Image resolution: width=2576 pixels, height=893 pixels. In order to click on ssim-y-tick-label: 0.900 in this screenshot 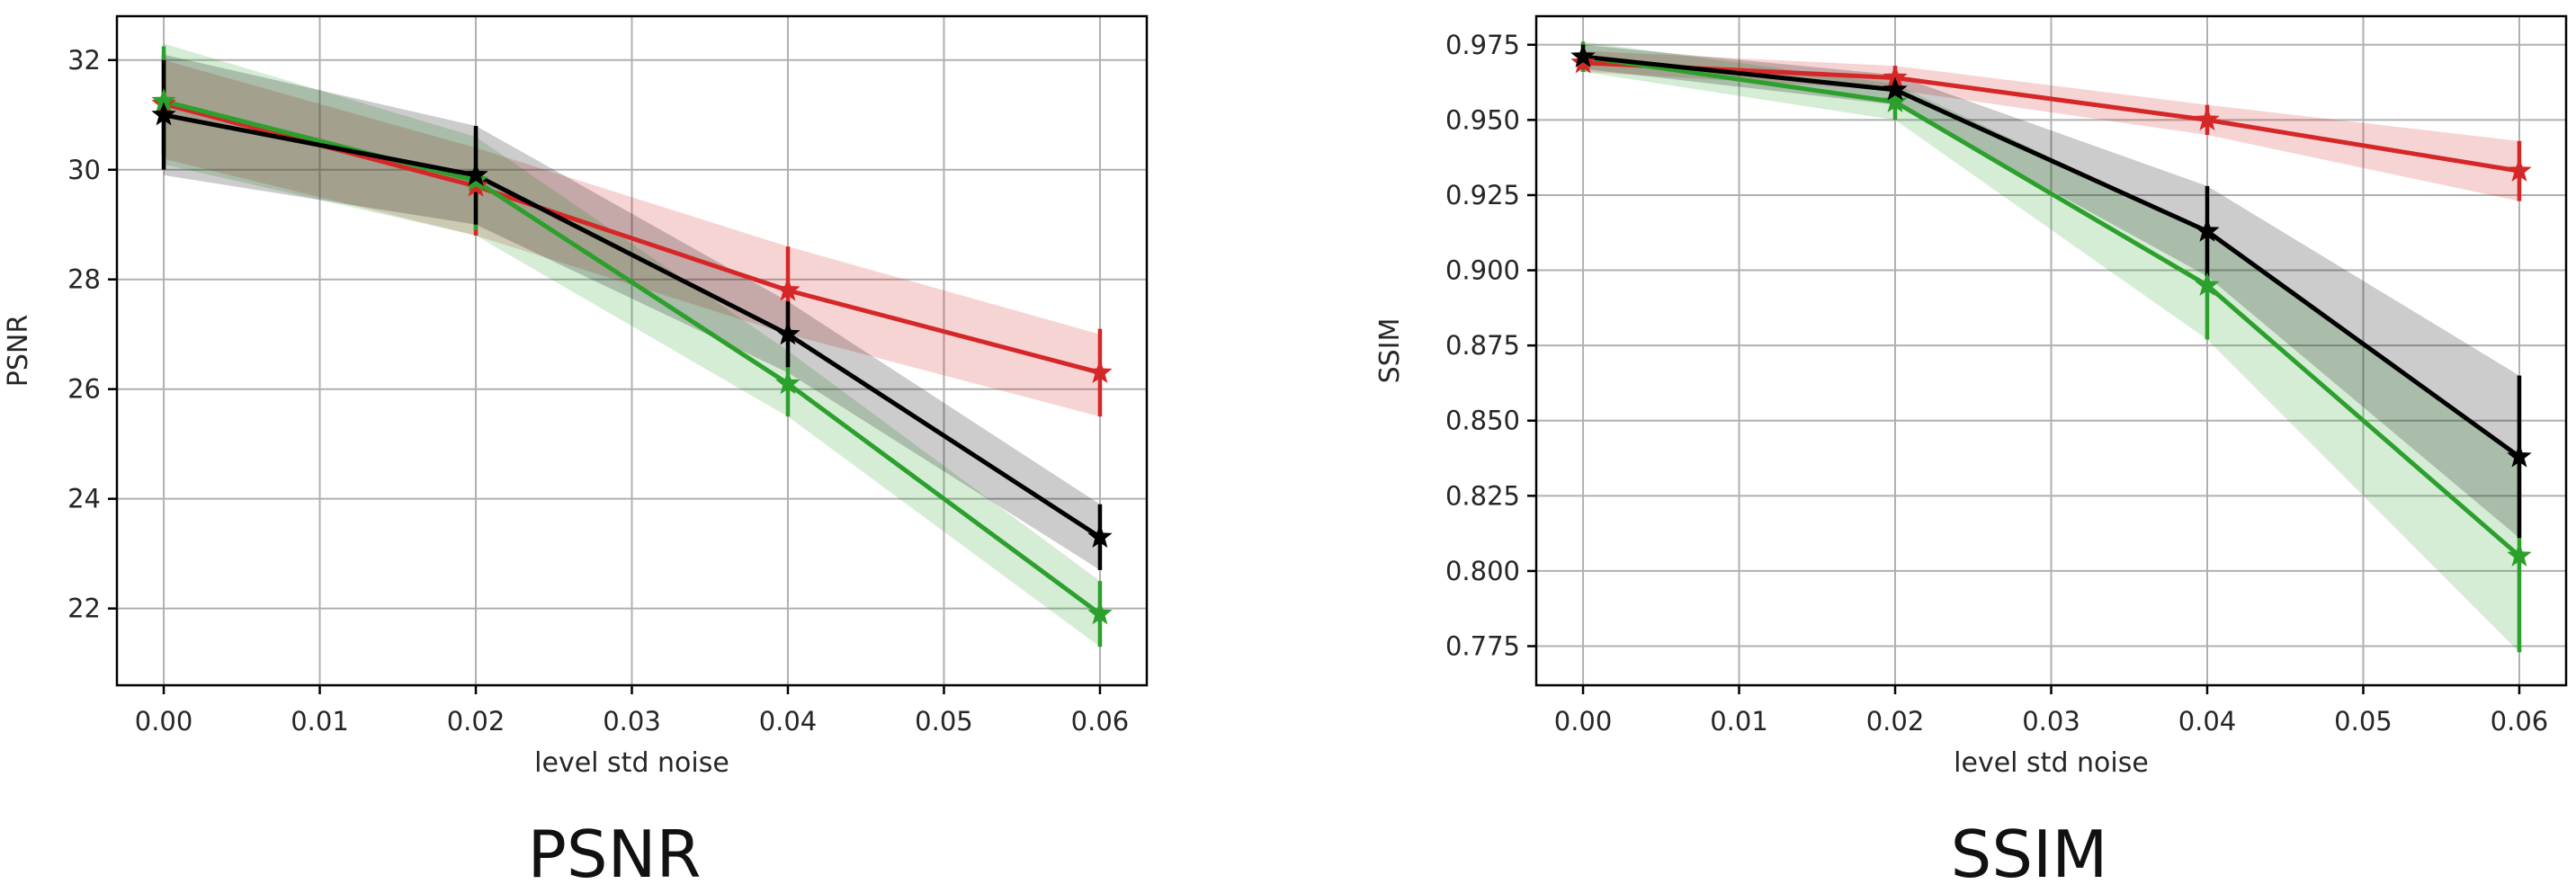, I will do `click(1482, 270)`.